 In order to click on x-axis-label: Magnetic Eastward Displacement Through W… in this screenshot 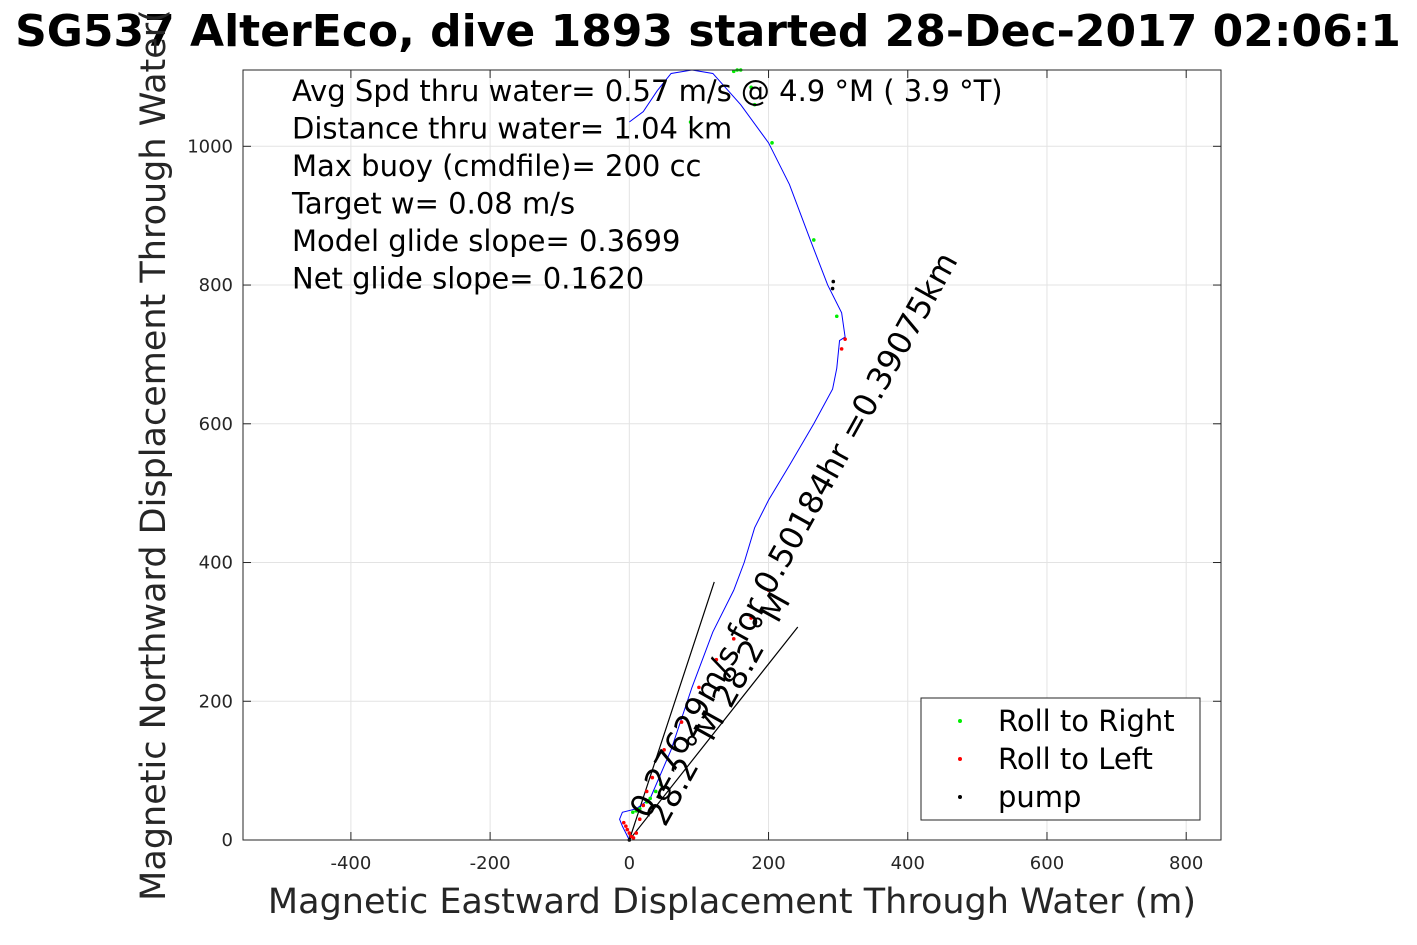, I will do `click(732, 902)`.